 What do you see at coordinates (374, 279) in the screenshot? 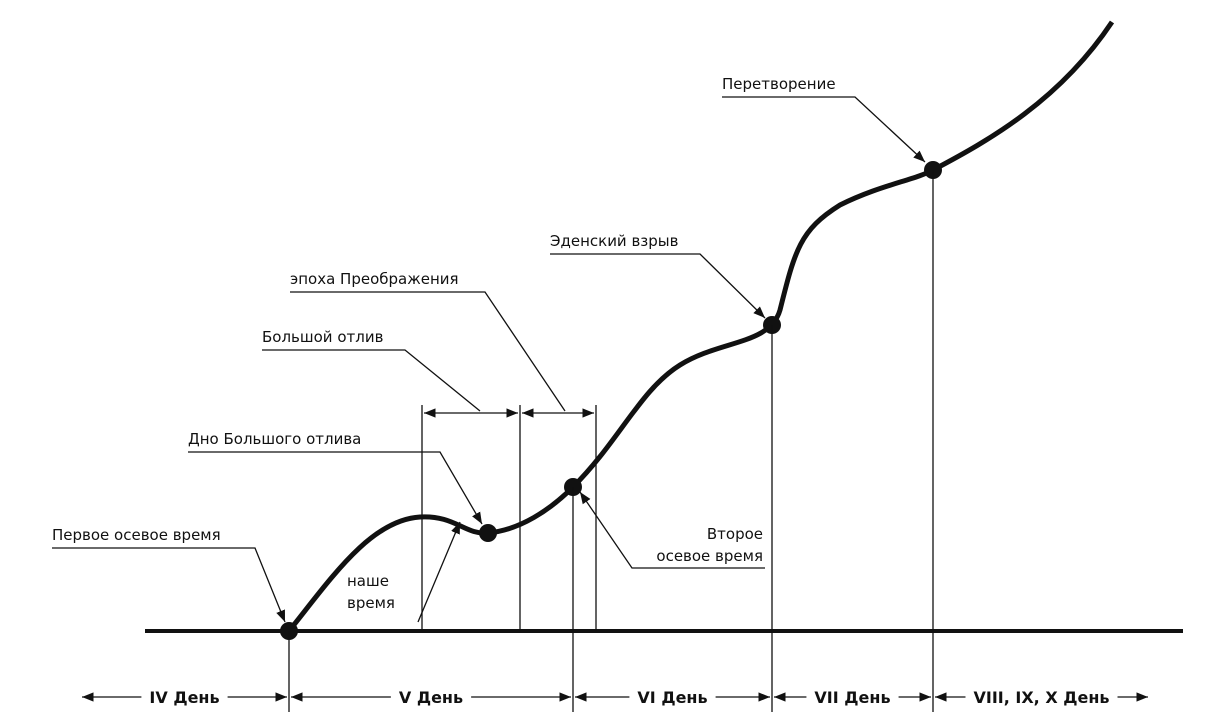
I see `label: эпоха Преображения` at bounding box center [374, 279].